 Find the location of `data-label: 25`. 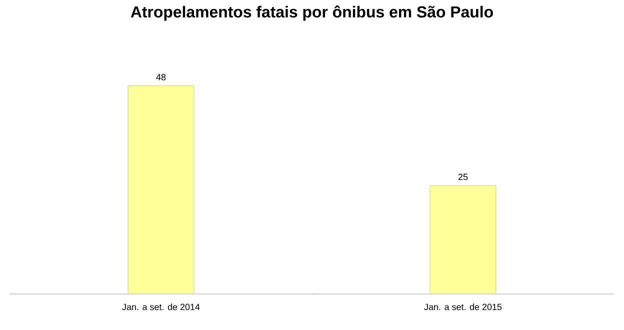

data-label: 25 is located at coordinates (463, 177).